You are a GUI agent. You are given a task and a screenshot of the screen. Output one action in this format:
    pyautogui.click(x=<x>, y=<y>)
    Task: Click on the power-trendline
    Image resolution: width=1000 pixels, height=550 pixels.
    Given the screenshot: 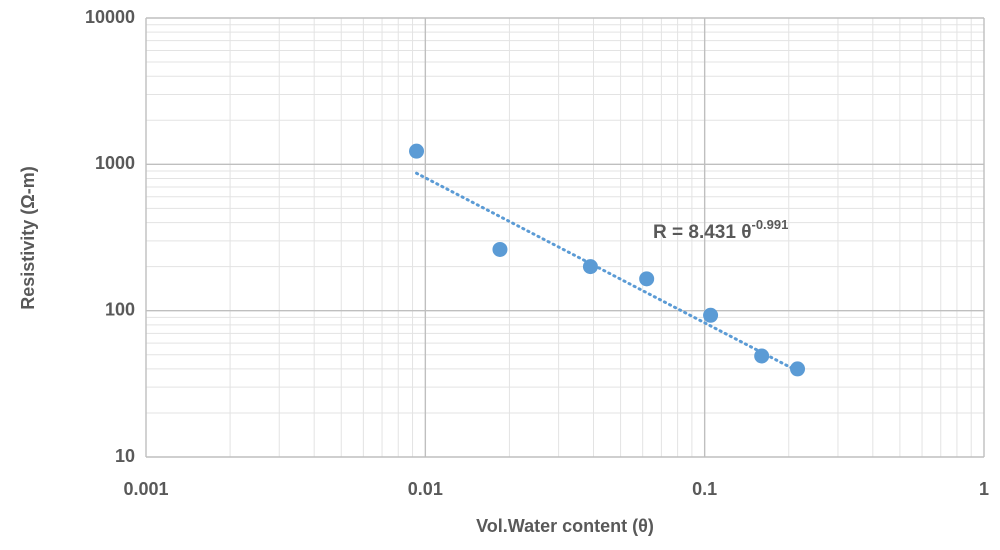 What is the action you would take?
    pyautogui.click(x=607, y=272)
    